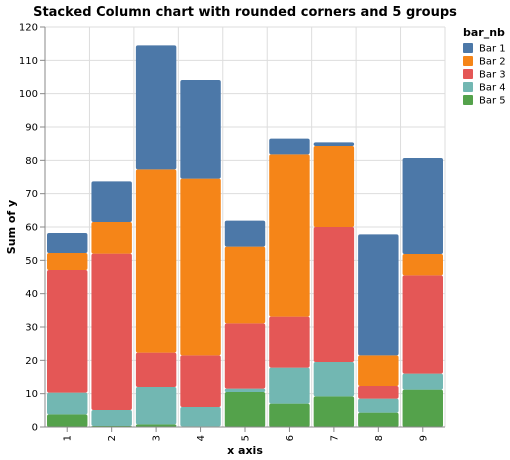  I want to click on bar-segment-bar-1-x4: Bar 1: 29.6, so click(200, 129).